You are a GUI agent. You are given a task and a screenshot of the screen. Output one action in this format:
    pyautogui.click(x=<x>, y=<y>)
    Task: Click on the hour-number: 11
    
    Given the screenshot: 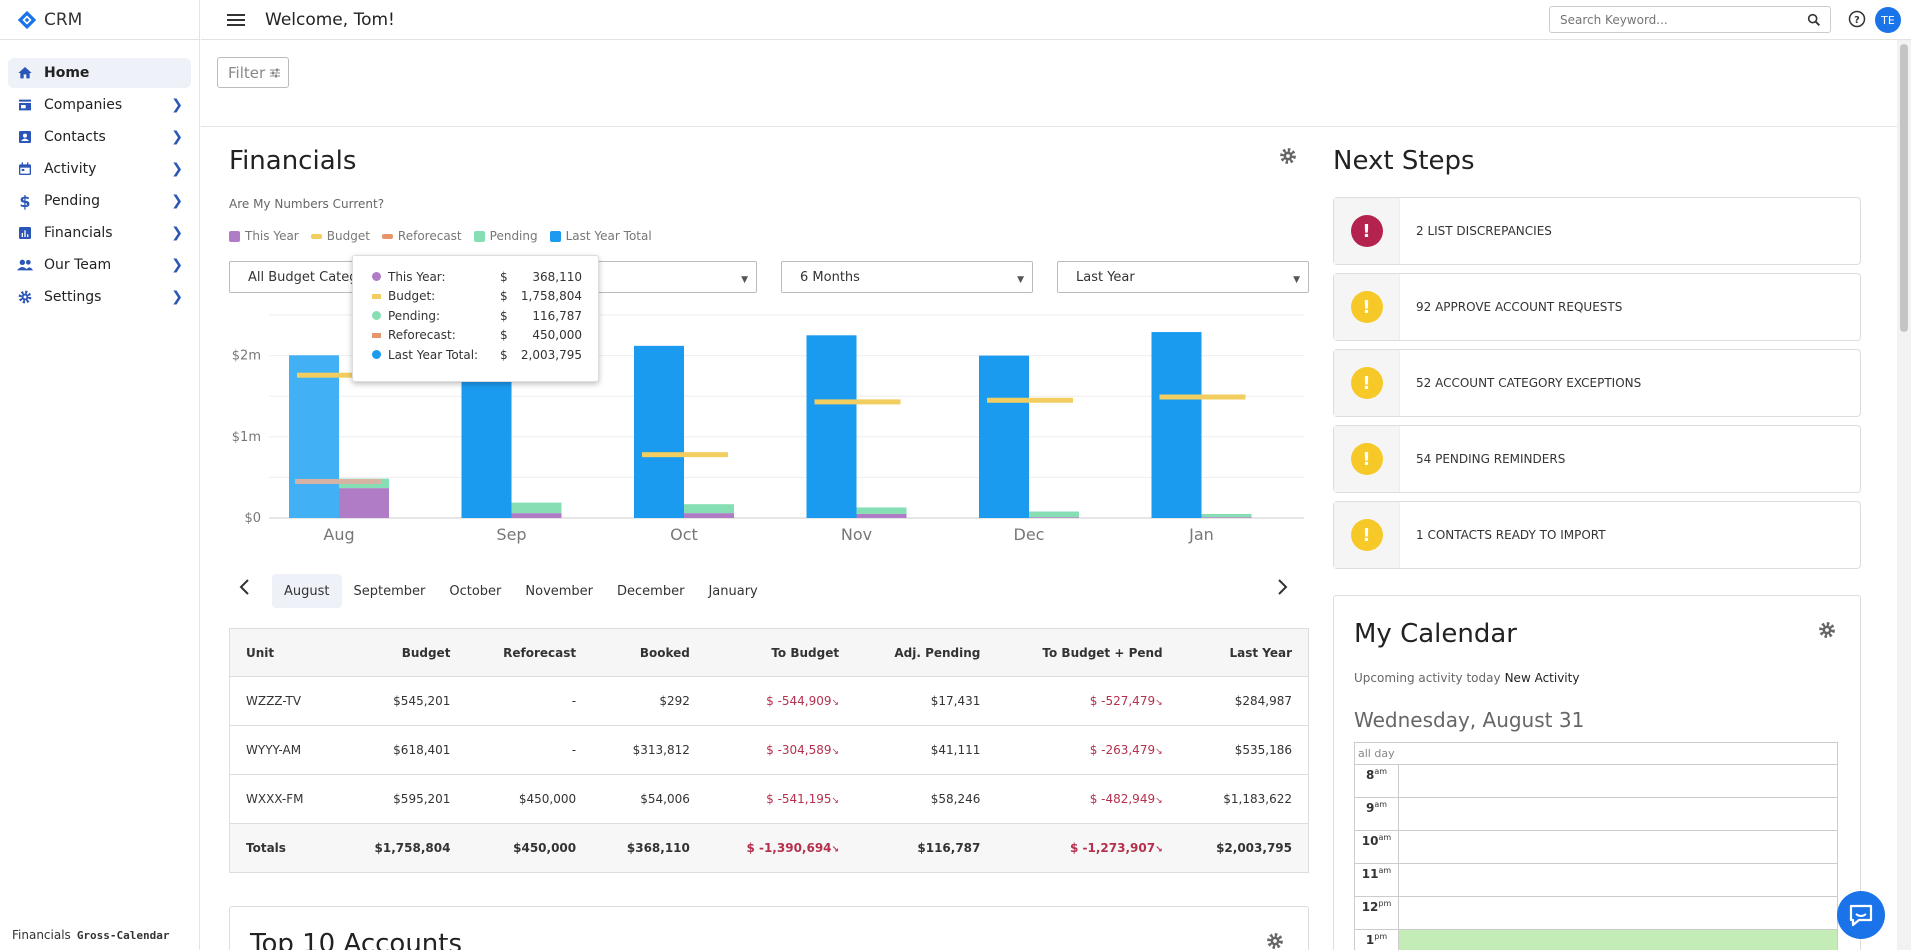 What is the action you would take?
    pyautogui.click(x=1370, y=874)
    